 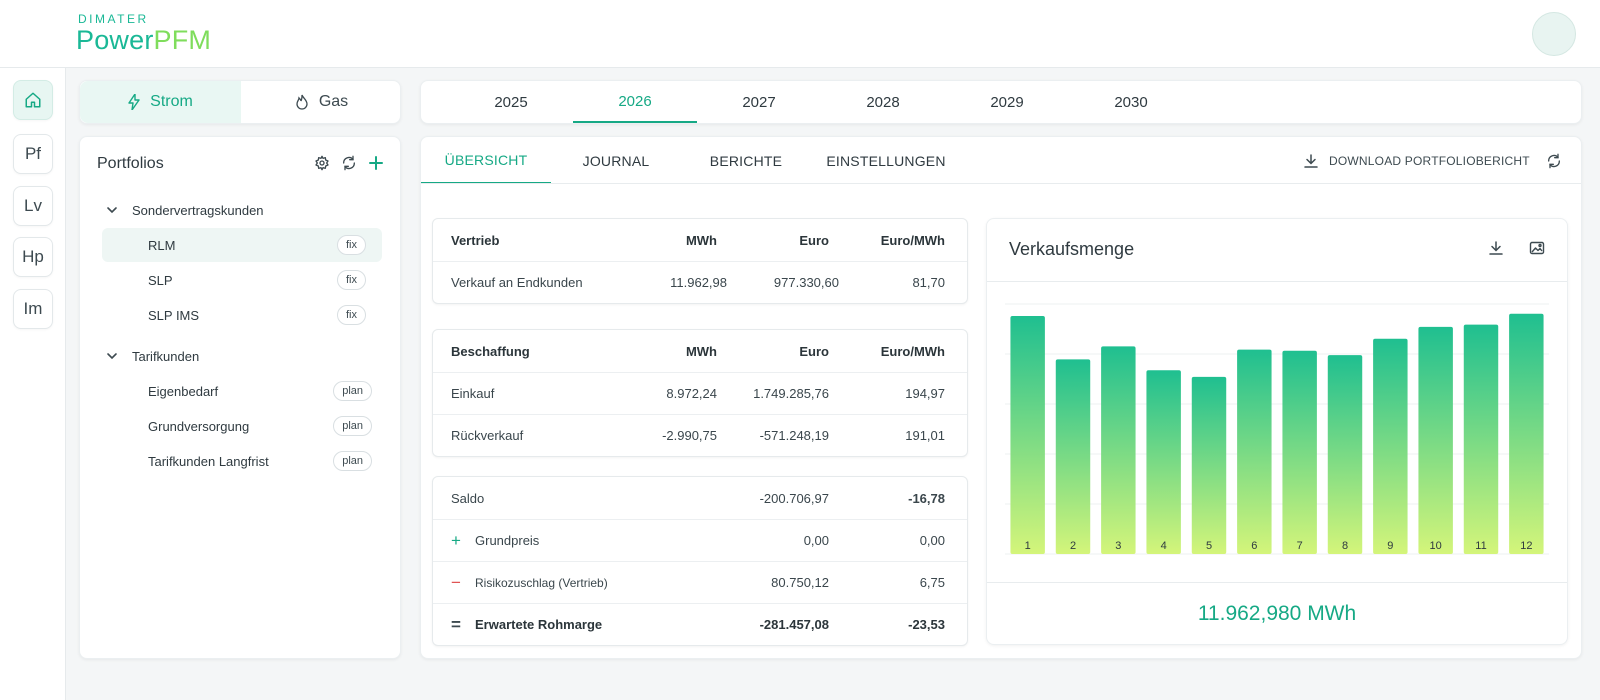 What do you see at coordinates (33, 206) in the screenshot?
I see `nav-lv-button: Lv` at bounding box center [33, 206].